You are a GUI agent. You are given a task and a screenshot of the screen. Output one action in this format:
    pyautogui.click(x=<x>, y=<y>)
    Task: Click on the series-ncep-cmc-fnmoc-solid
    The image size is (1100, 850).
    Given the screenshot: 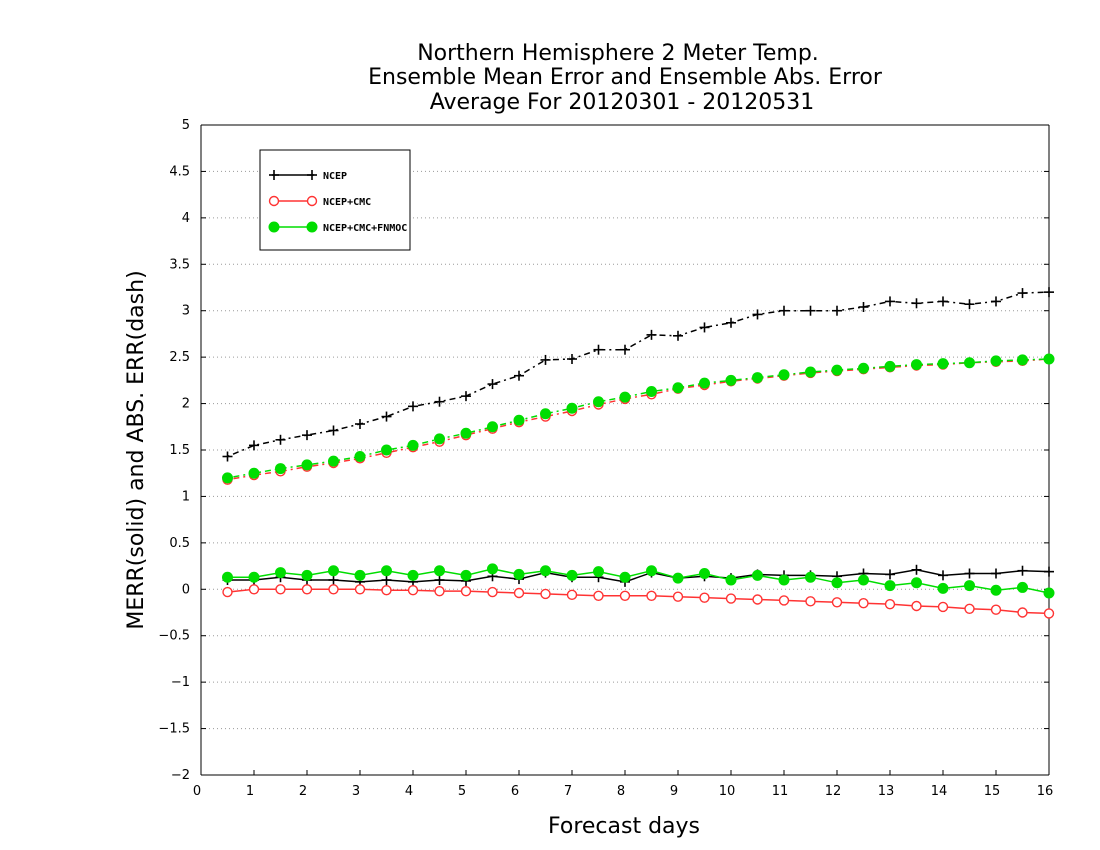 What is the action you would take?
    pyautogui.click(x=638, y=581)
    